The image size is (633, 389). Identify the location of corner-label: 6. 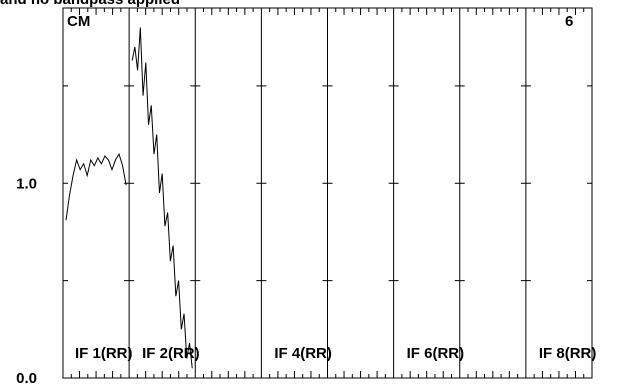
(569, 21).